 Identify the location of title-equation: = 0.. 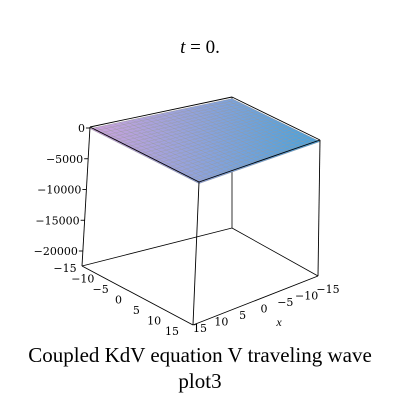
(202, 47).